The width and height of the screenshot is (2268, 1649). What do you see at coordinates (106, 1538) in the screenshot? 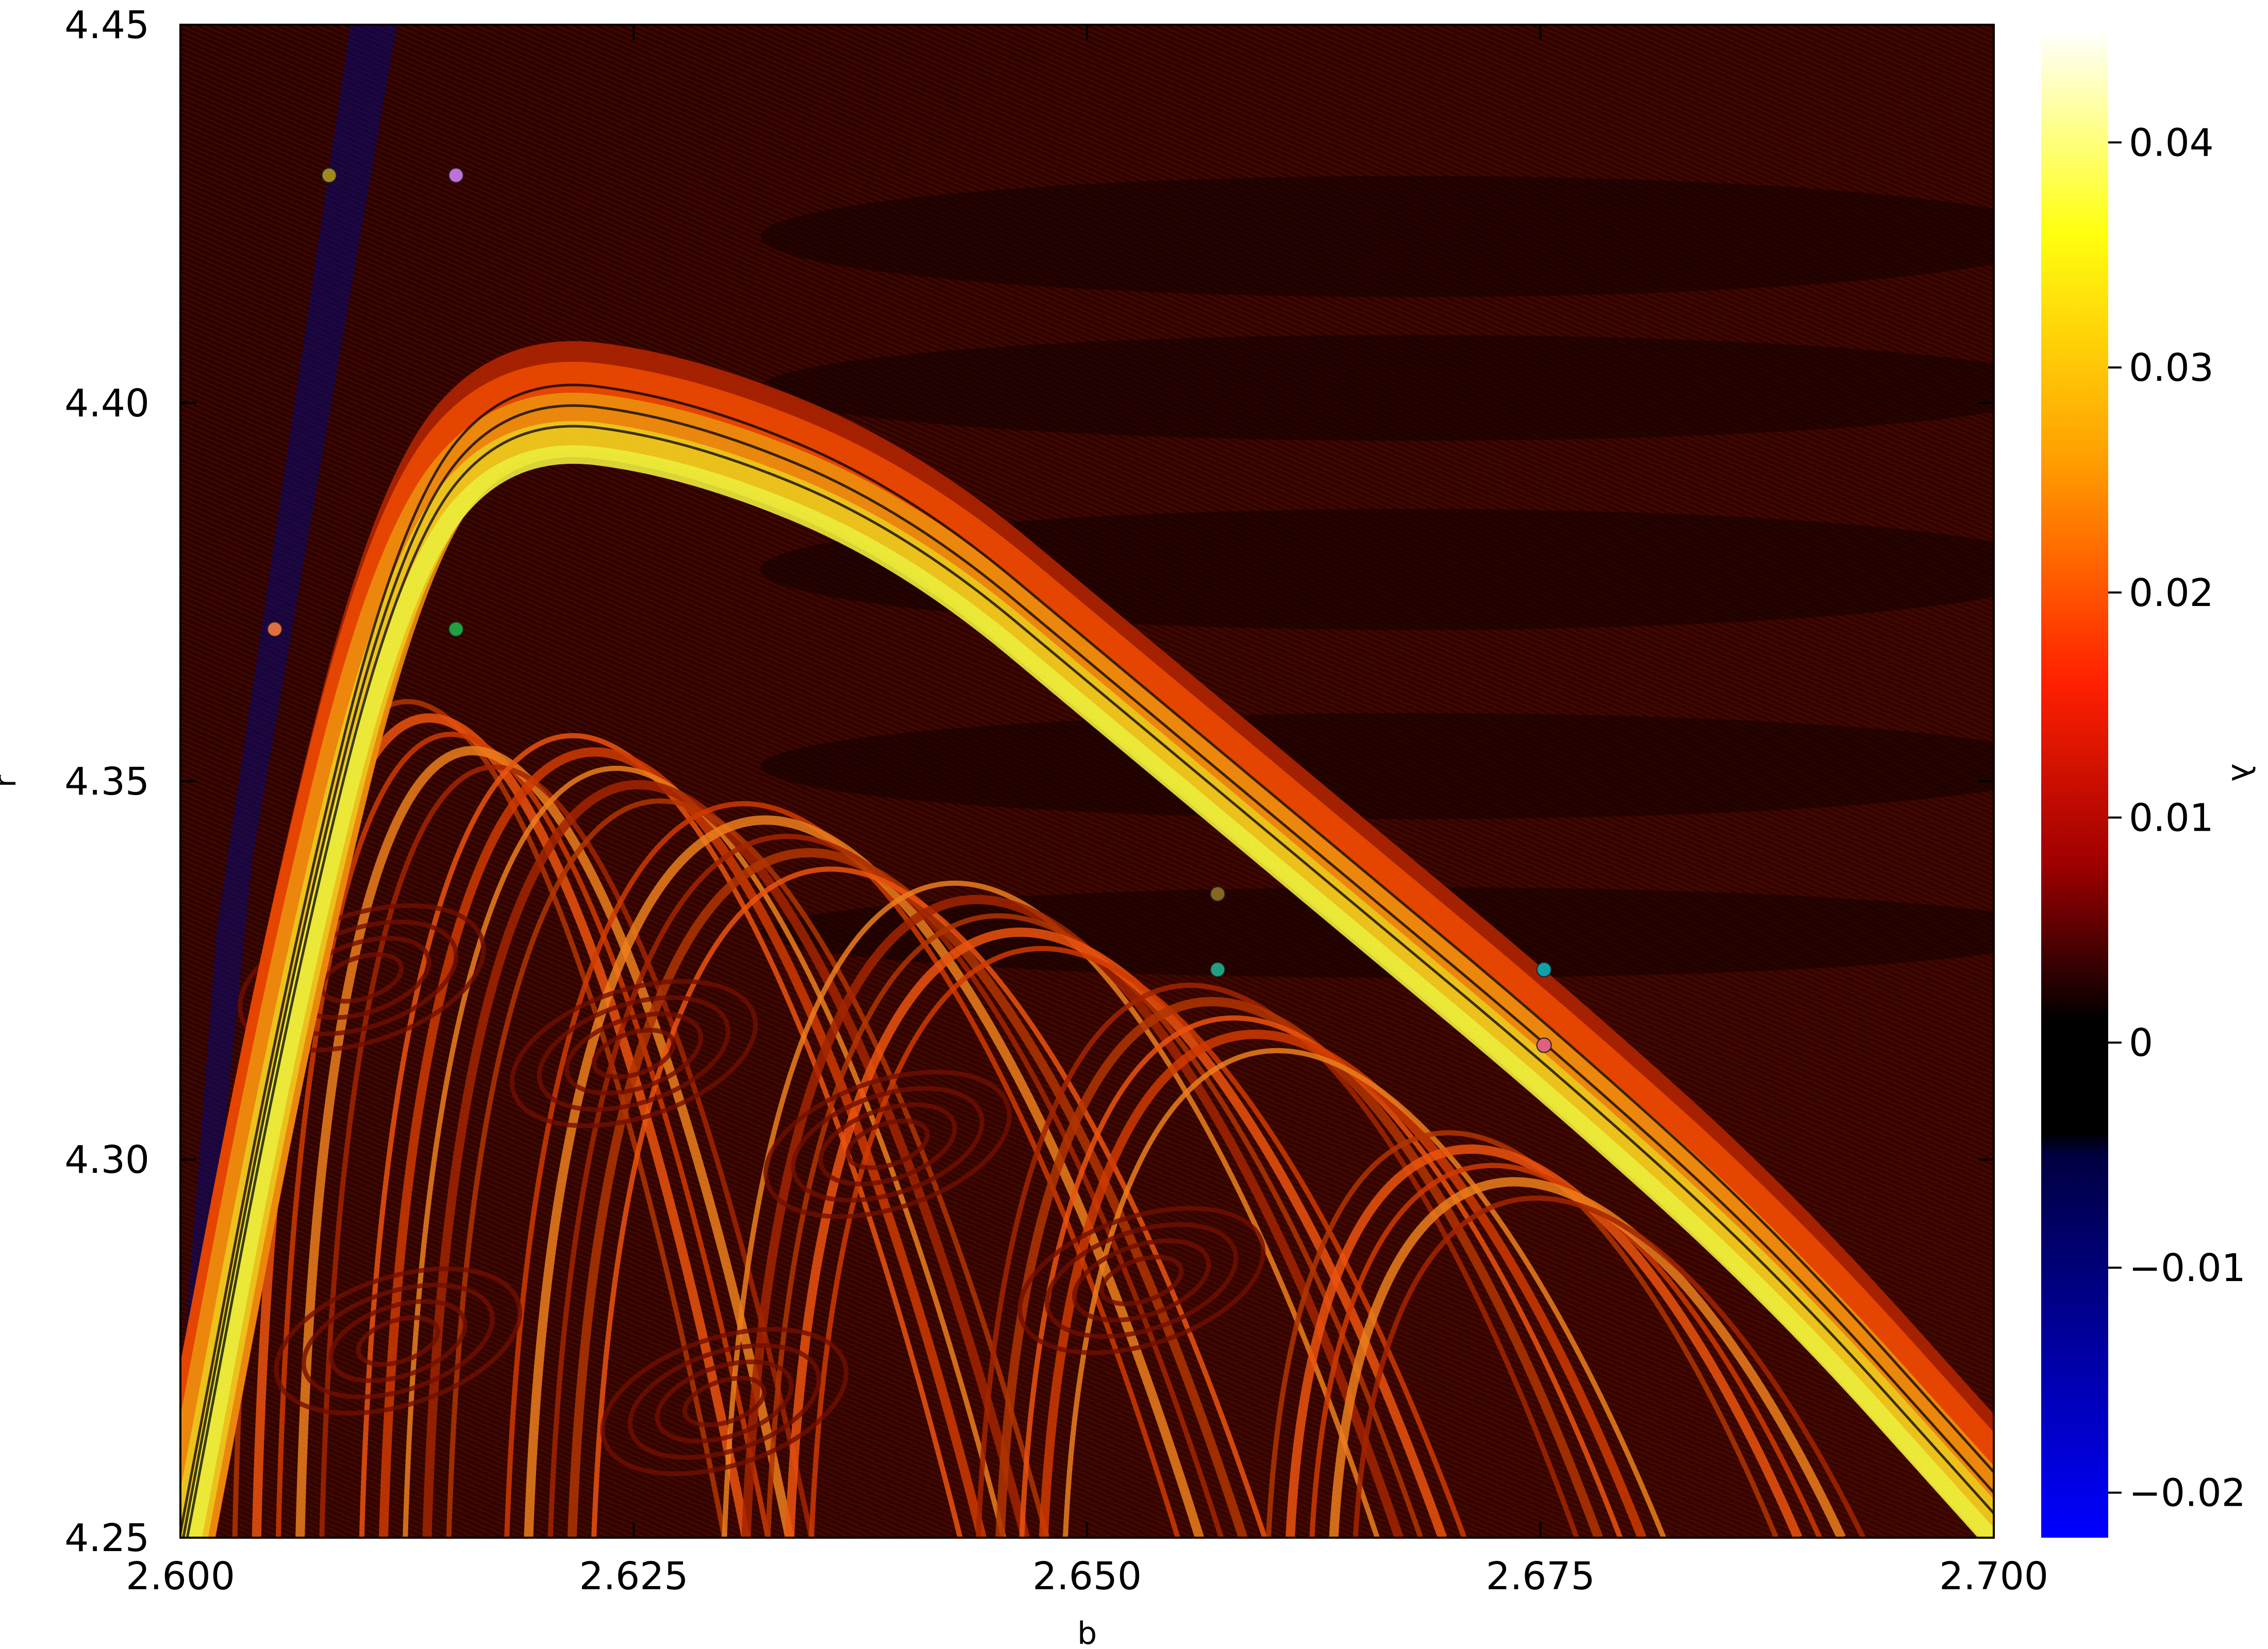
I see `y-tick-label: 4.25` at bounding box center [106, 1538].